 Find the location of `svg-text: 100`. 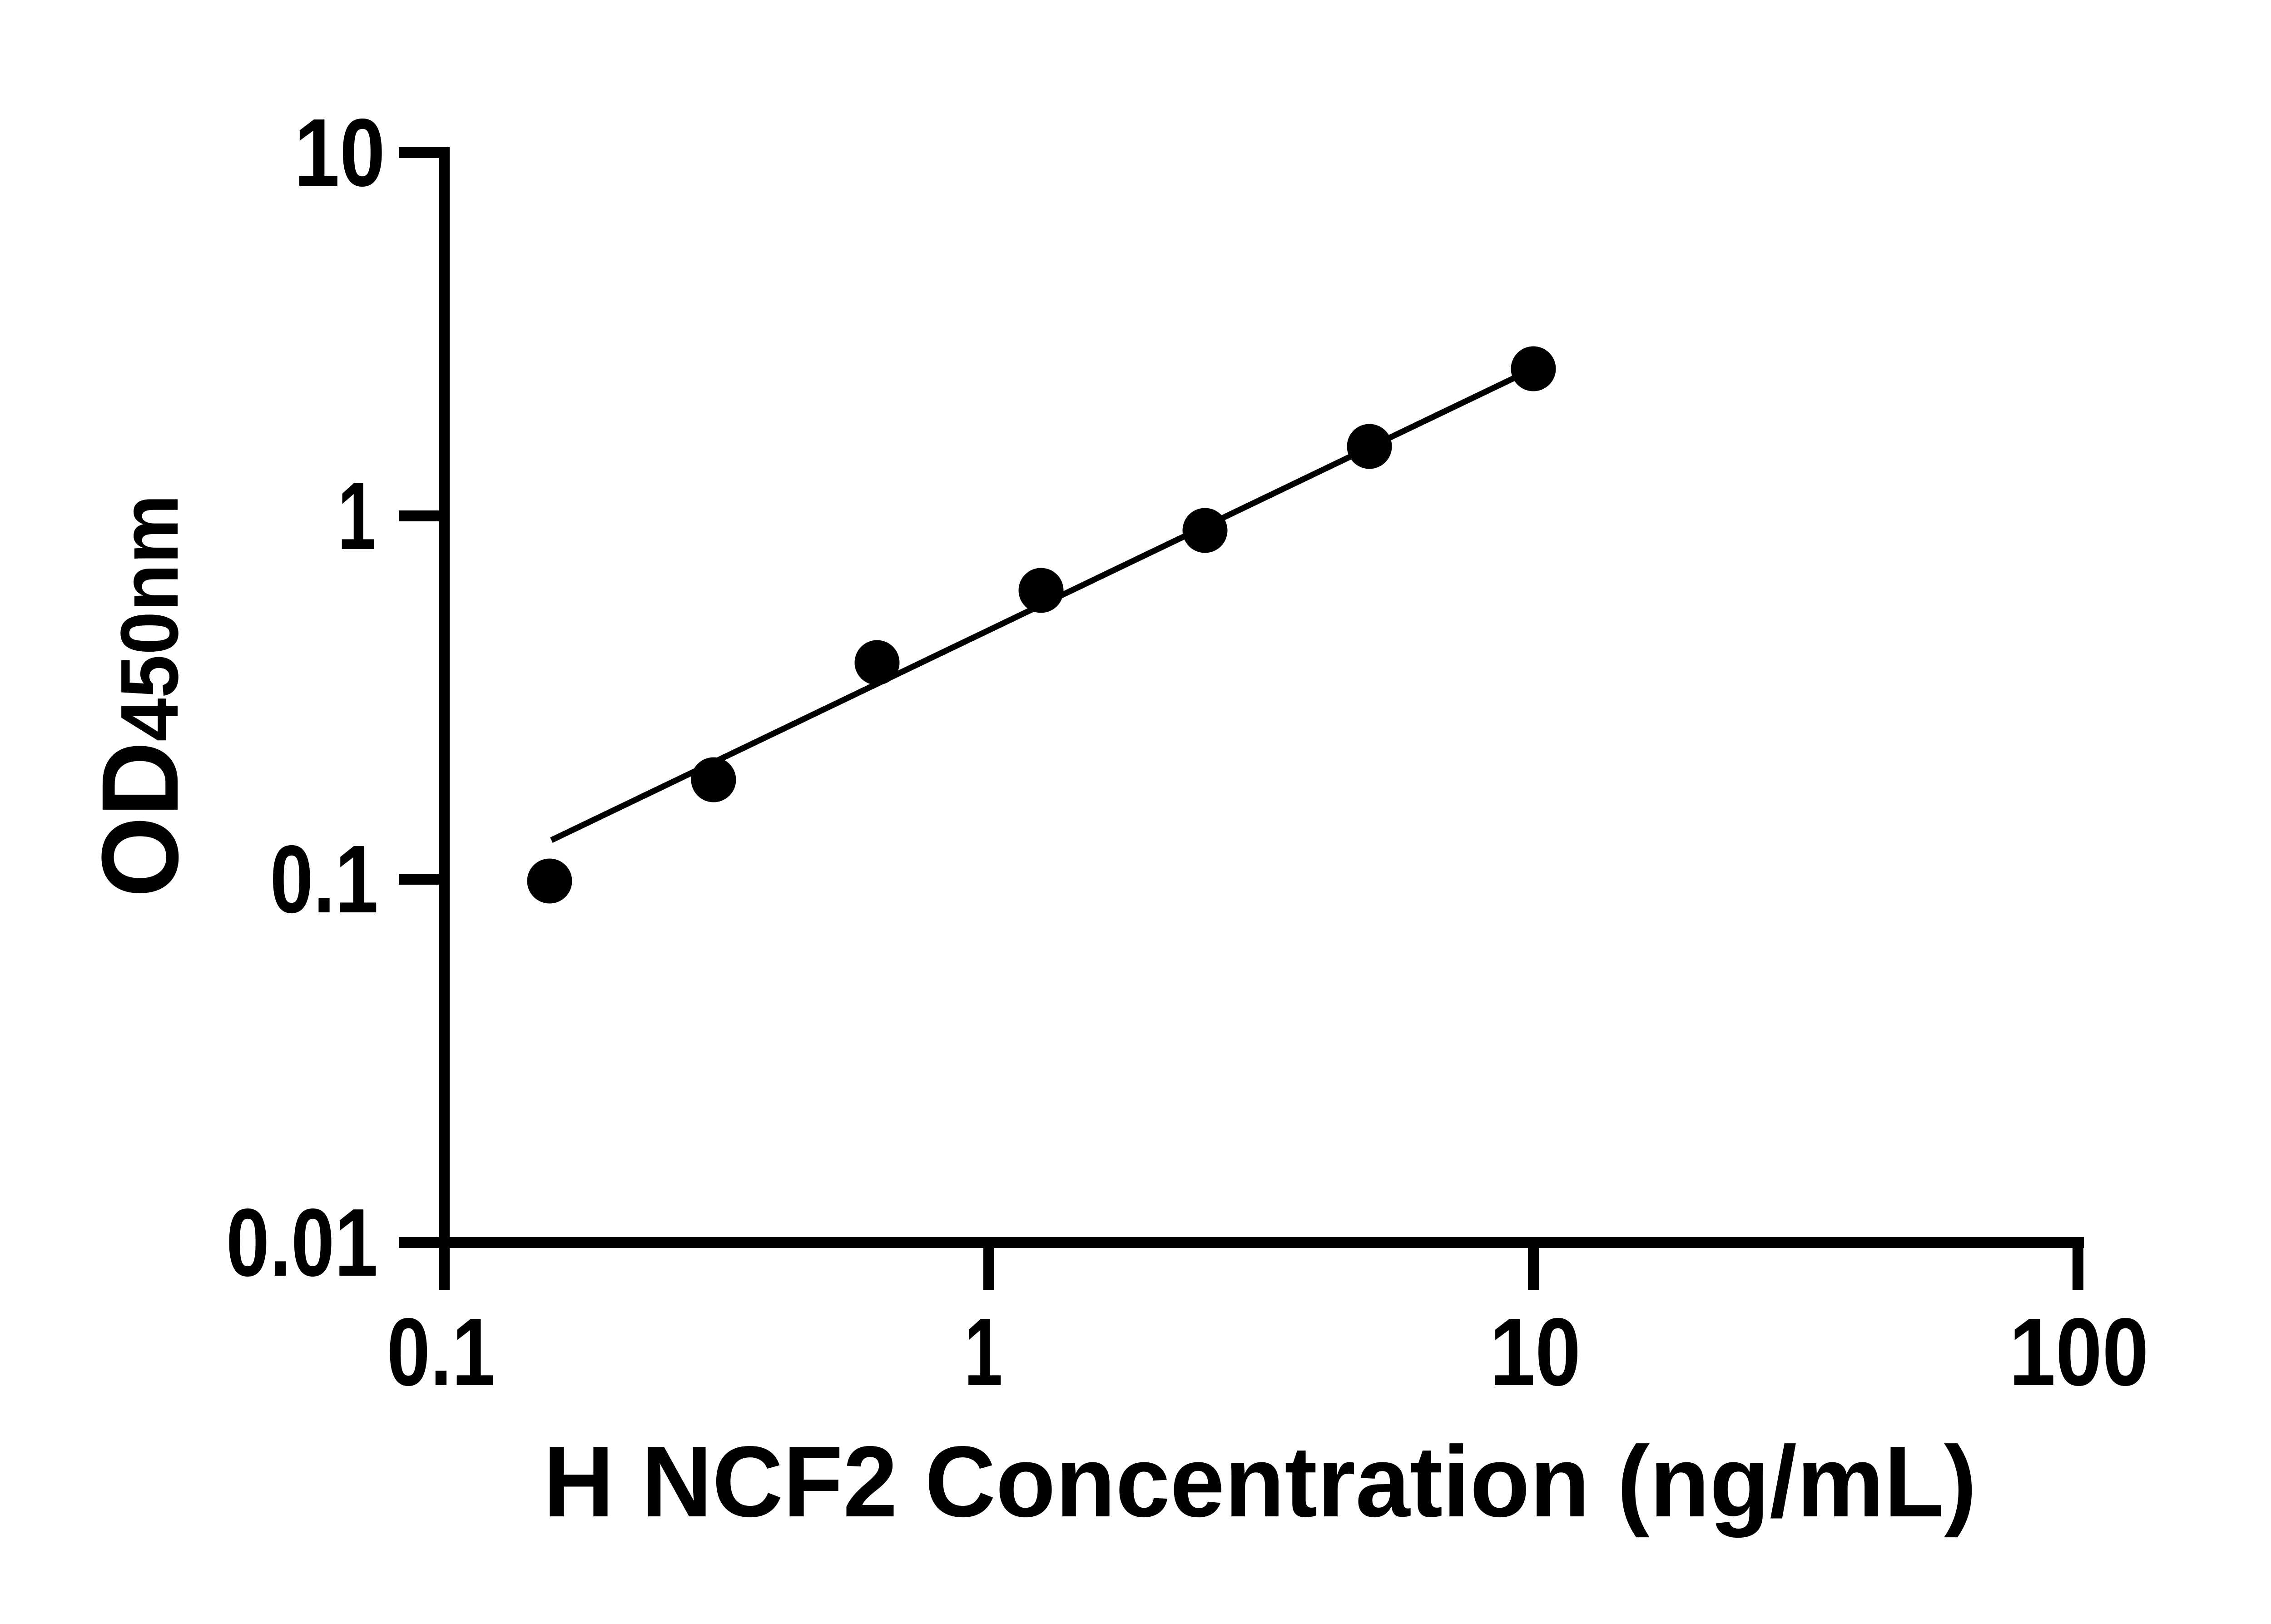

svg-text: 100 is located at coordinates (2079, 1352).